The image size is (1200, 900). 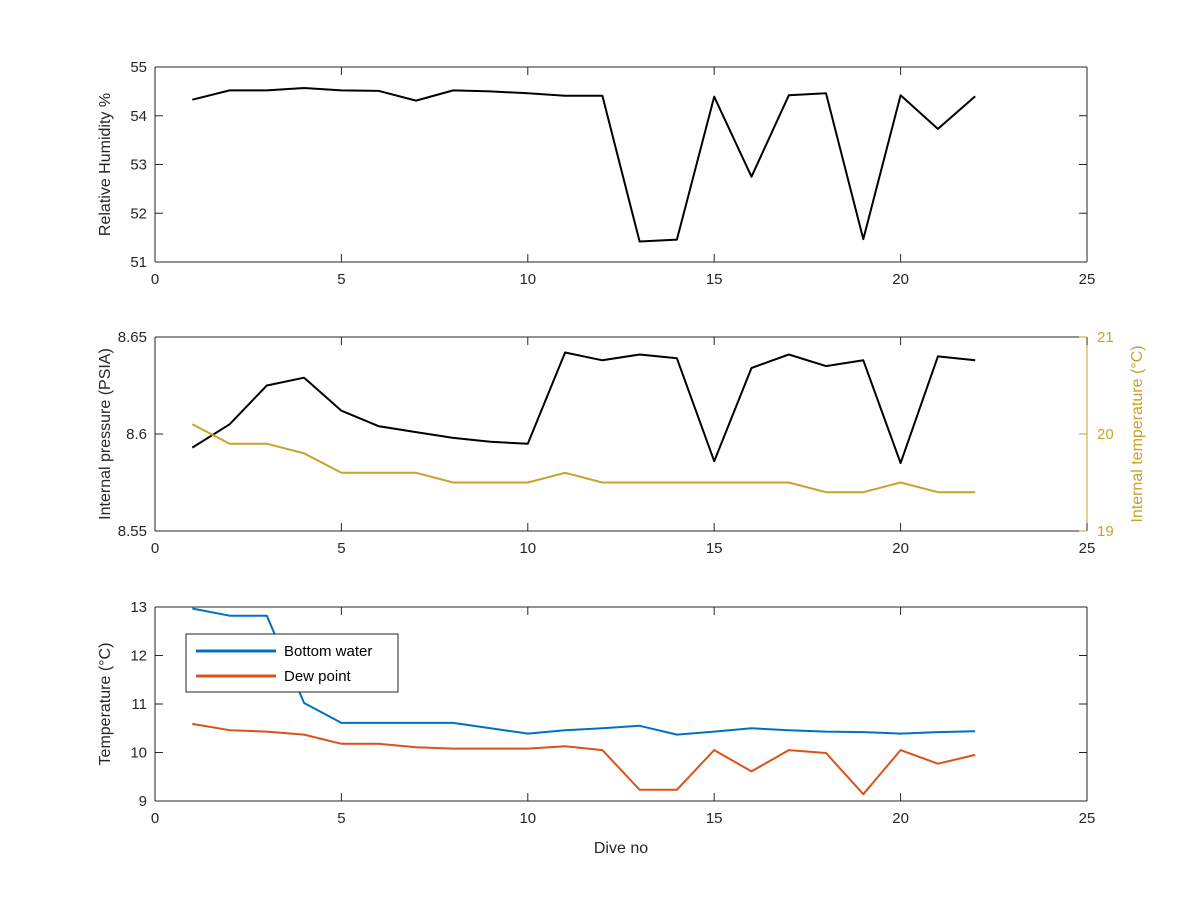 I want to click on legend-label-dew-point: Dew point, so click(x=318, y=676).